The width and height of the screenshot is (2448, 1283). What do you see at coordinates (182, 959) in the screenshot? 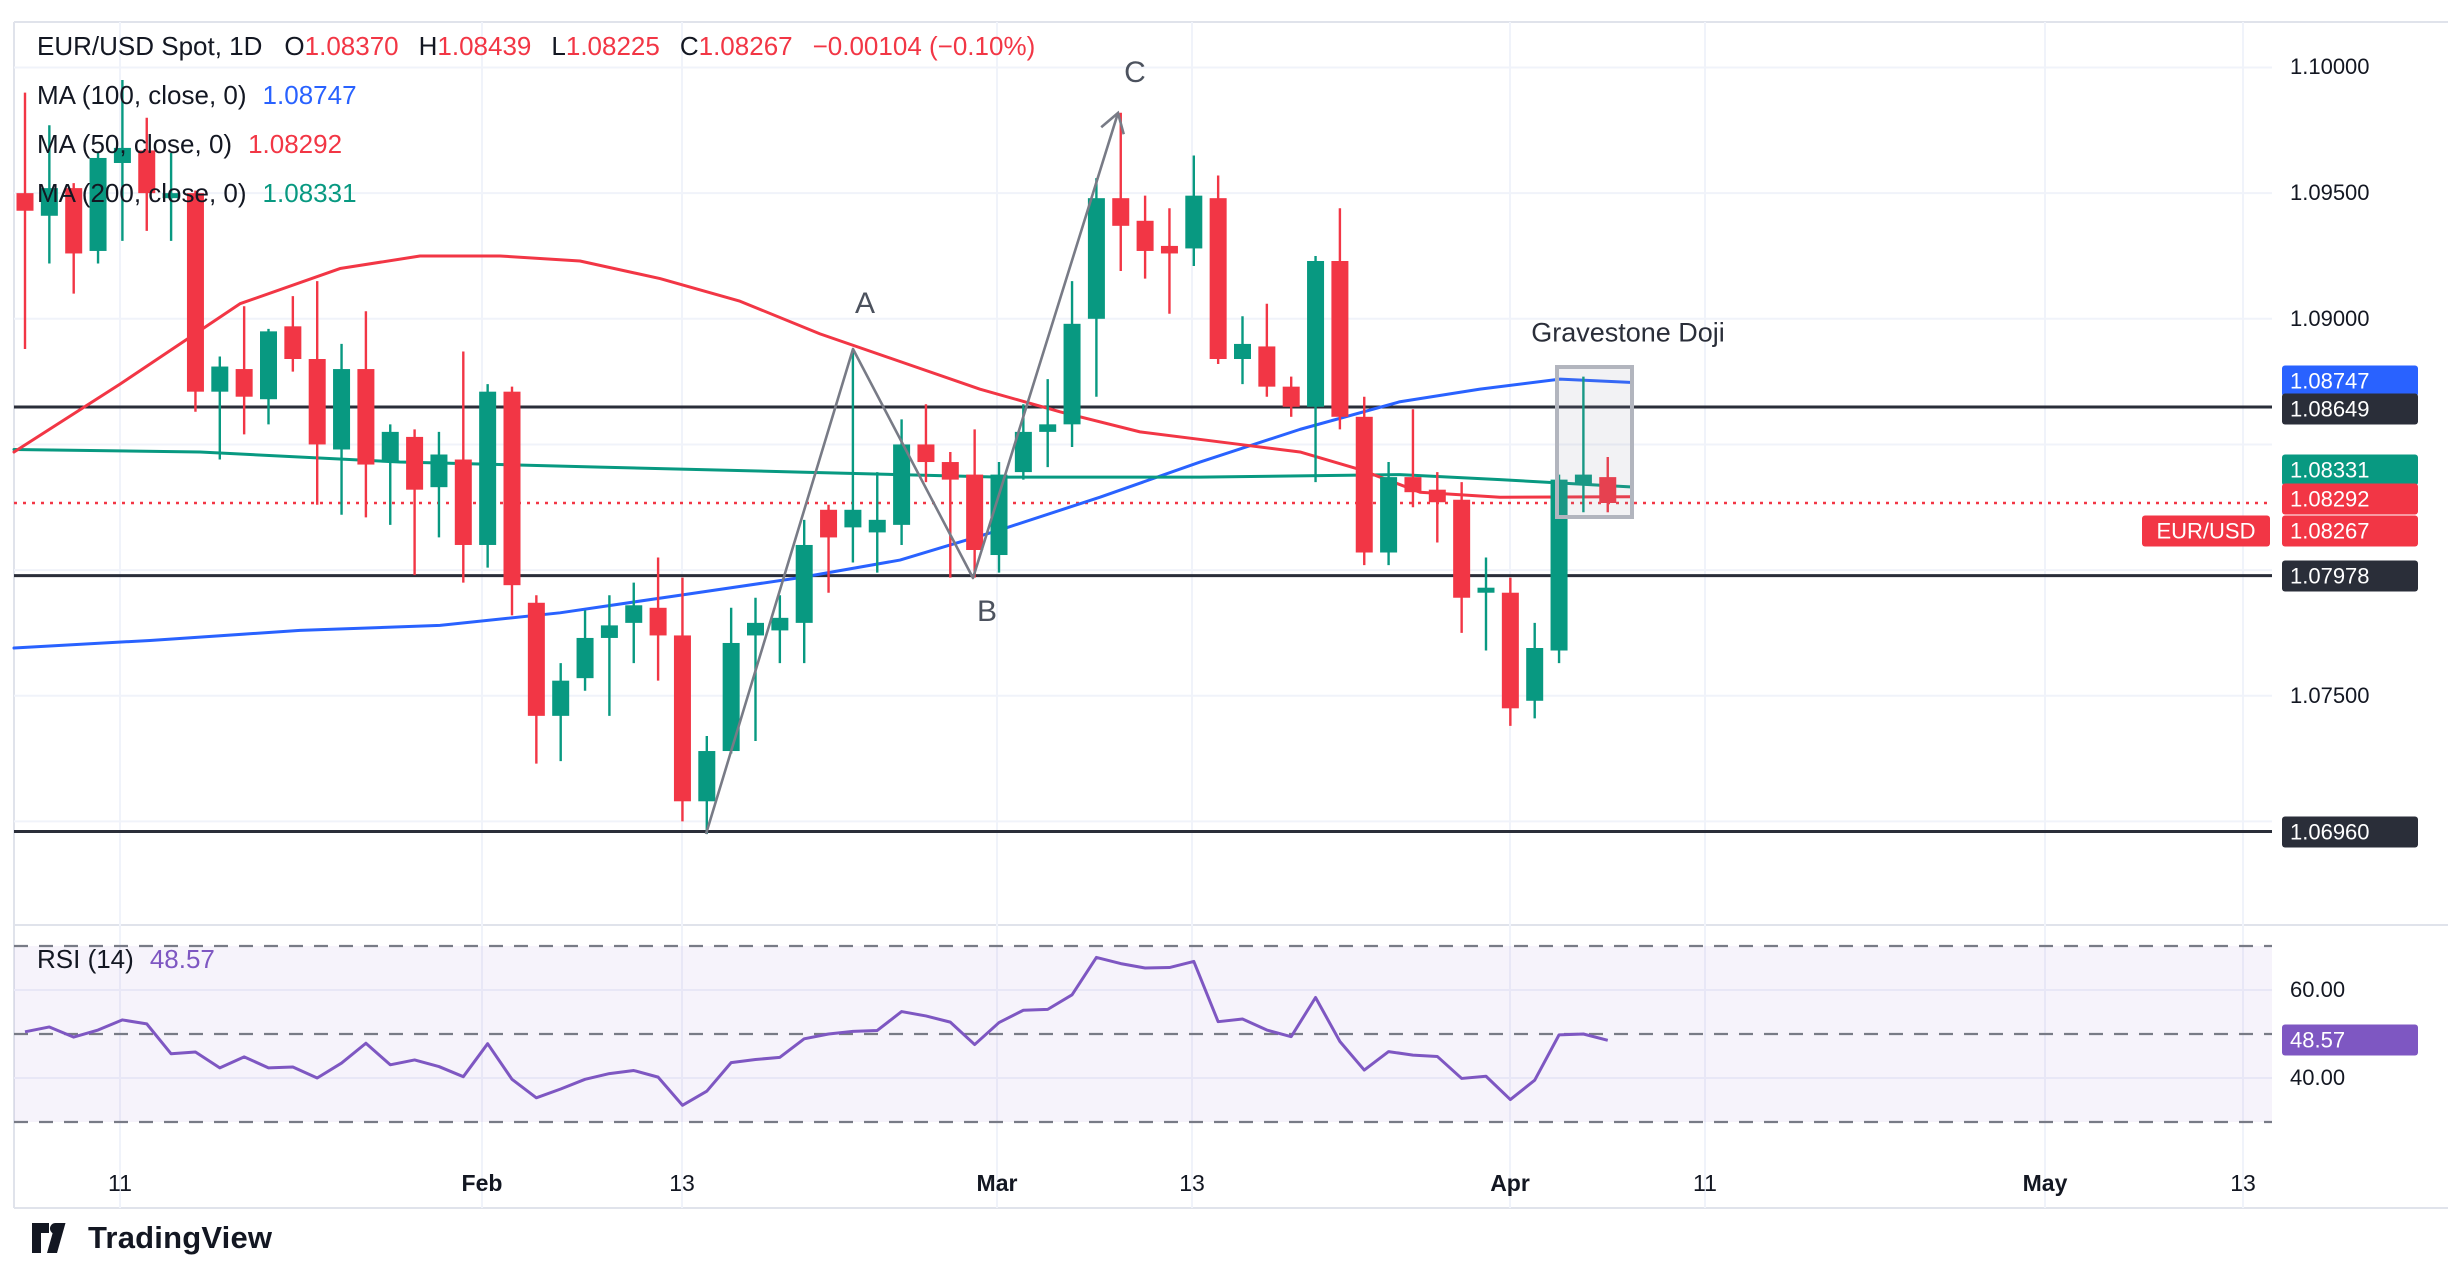
I see `rsi-value: 48.57` at bounding box center [182, 959].